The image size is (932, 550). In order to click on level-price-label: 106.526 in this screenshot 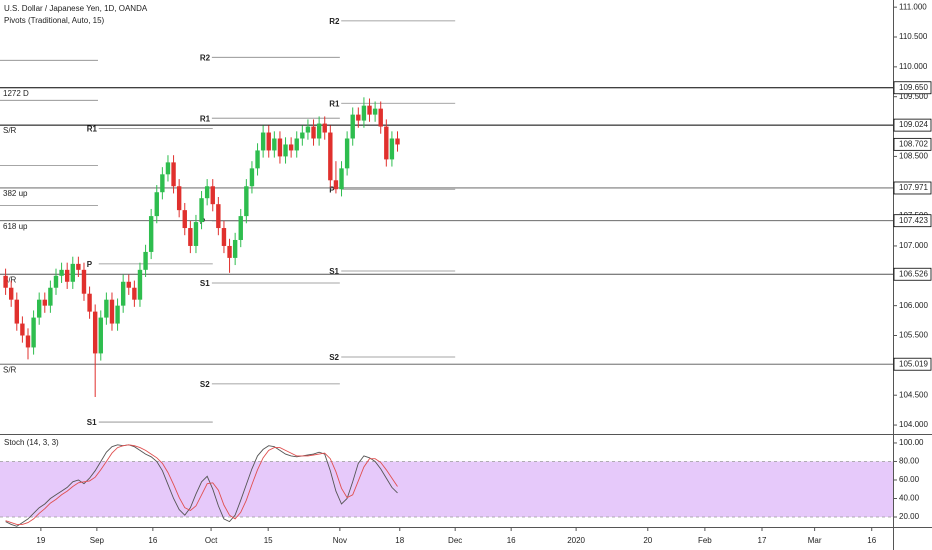, I will do `click(913, 273)`.